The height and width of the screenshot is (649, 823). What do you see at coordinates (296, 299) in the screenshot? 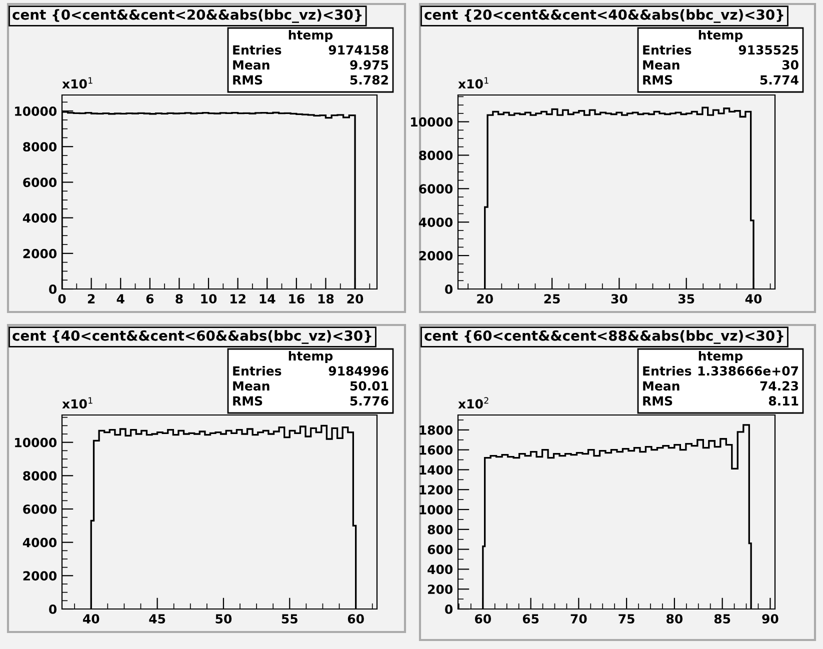
I see `x-tick-label: 16` at bounding box center [296, 299].